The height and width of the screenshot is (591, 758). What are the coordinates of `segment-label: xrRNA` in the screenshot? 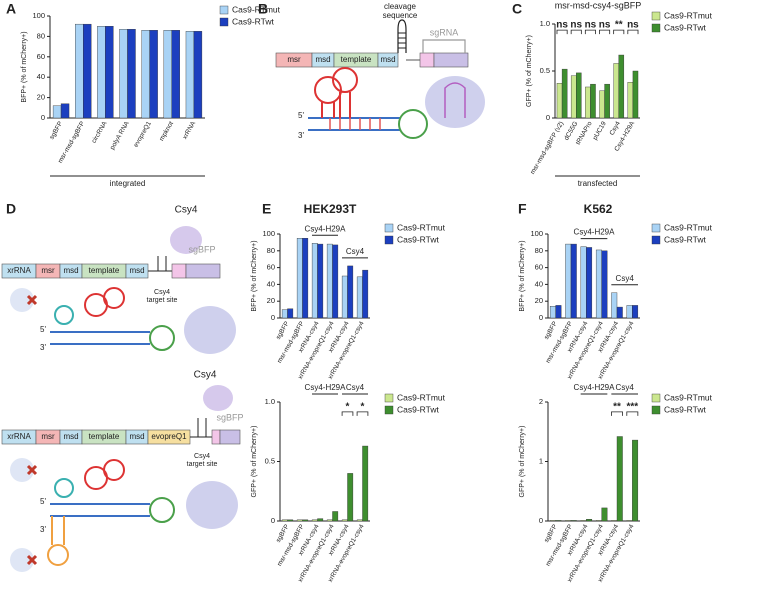 It's located at (19, 270).